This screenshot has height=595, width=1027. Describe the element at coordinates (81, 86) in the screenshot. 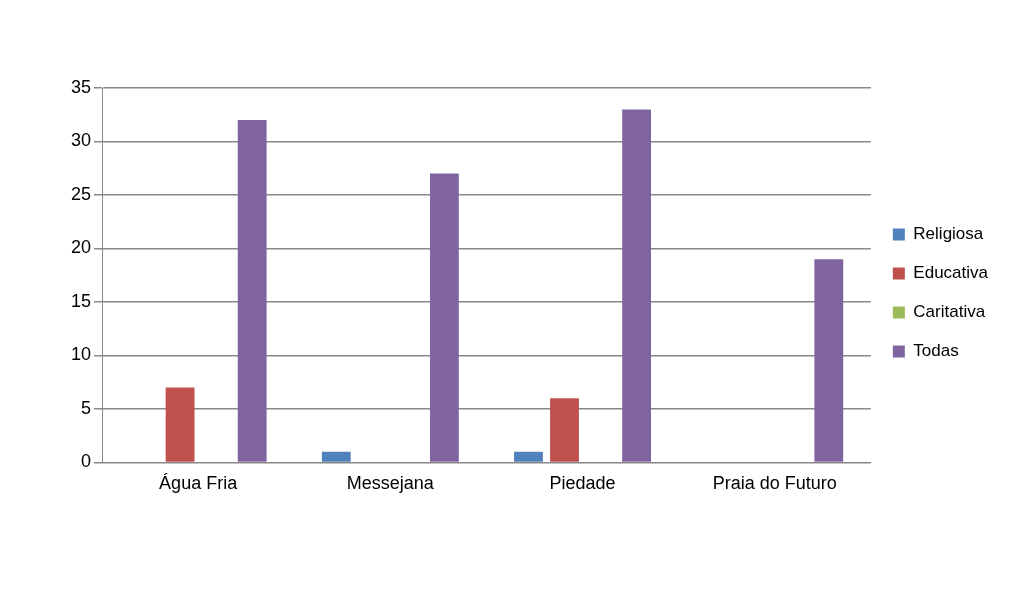

I see `y-tick-label: 35` at that location.